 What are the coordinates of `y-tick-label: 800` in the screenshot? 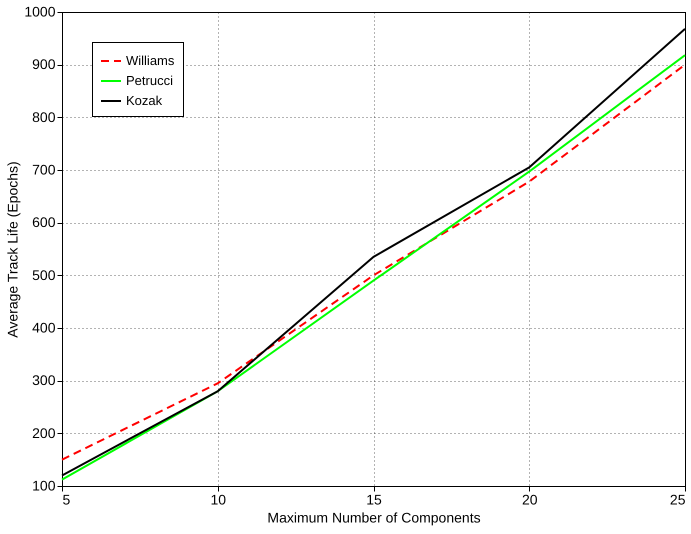 It's located at (44, 116).